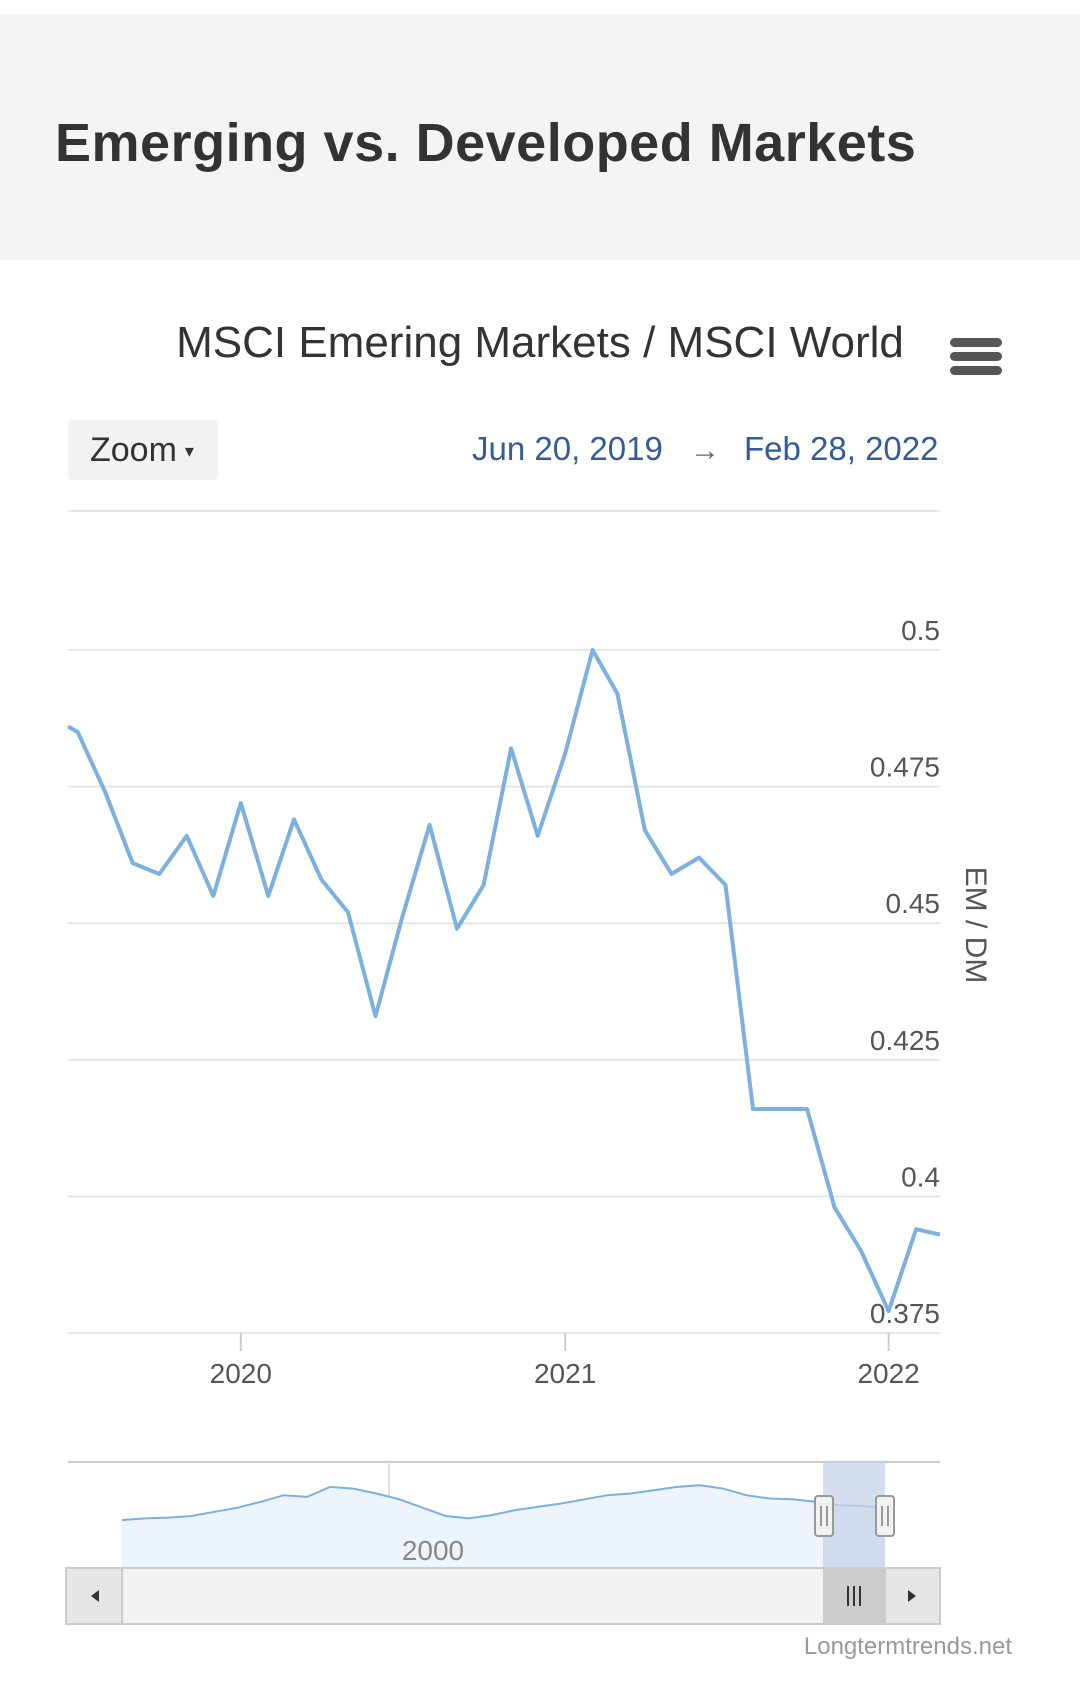 This screenshot has height=1705, width=1080. What do you see at coordinates (854, 1596) in the screenshot?
I see `scroll-thumb` at bounding box center [854, 1596].